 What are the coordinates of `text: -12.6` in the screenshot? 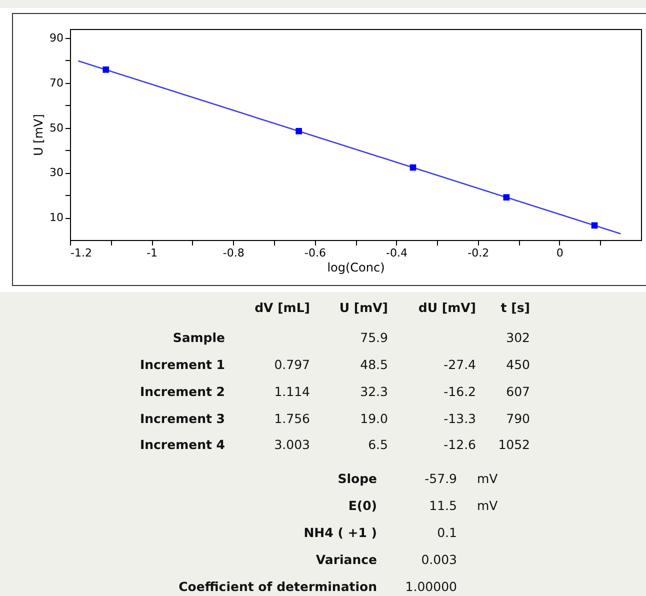 It's located at (460, 444).